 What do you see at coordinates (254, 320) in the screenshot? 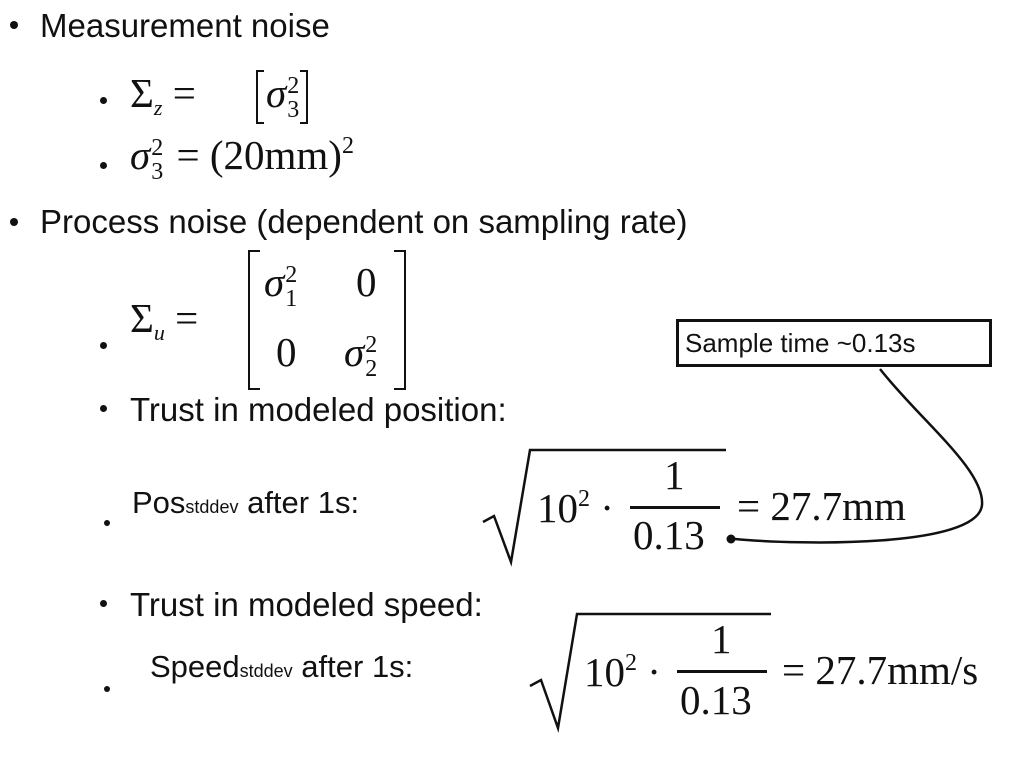
I see `matrix-left-bracket` at bounding box center [254, 320].